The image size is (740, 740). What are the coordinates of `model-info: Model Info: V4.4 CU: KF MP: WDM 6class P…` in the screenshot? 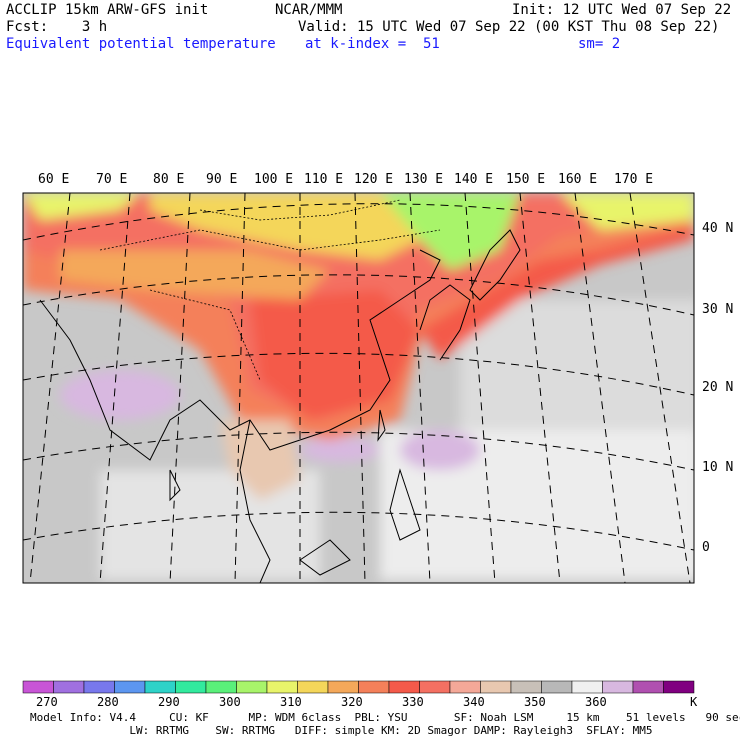 It's located at (385, 717).